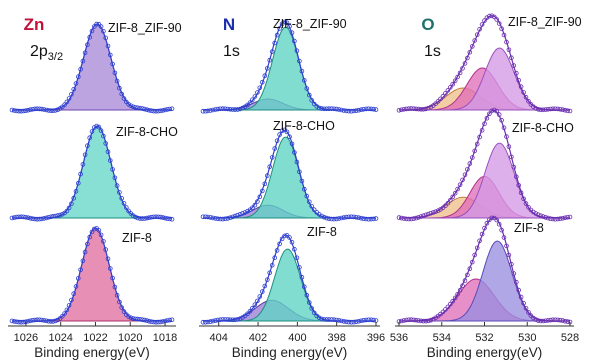 This screenshot has height=361, width=592. What do you see at coordinates (290, 352) in the screenshot?
I see `x-axis-title: Binding energy(eV)` at bounding box center [290, 352].